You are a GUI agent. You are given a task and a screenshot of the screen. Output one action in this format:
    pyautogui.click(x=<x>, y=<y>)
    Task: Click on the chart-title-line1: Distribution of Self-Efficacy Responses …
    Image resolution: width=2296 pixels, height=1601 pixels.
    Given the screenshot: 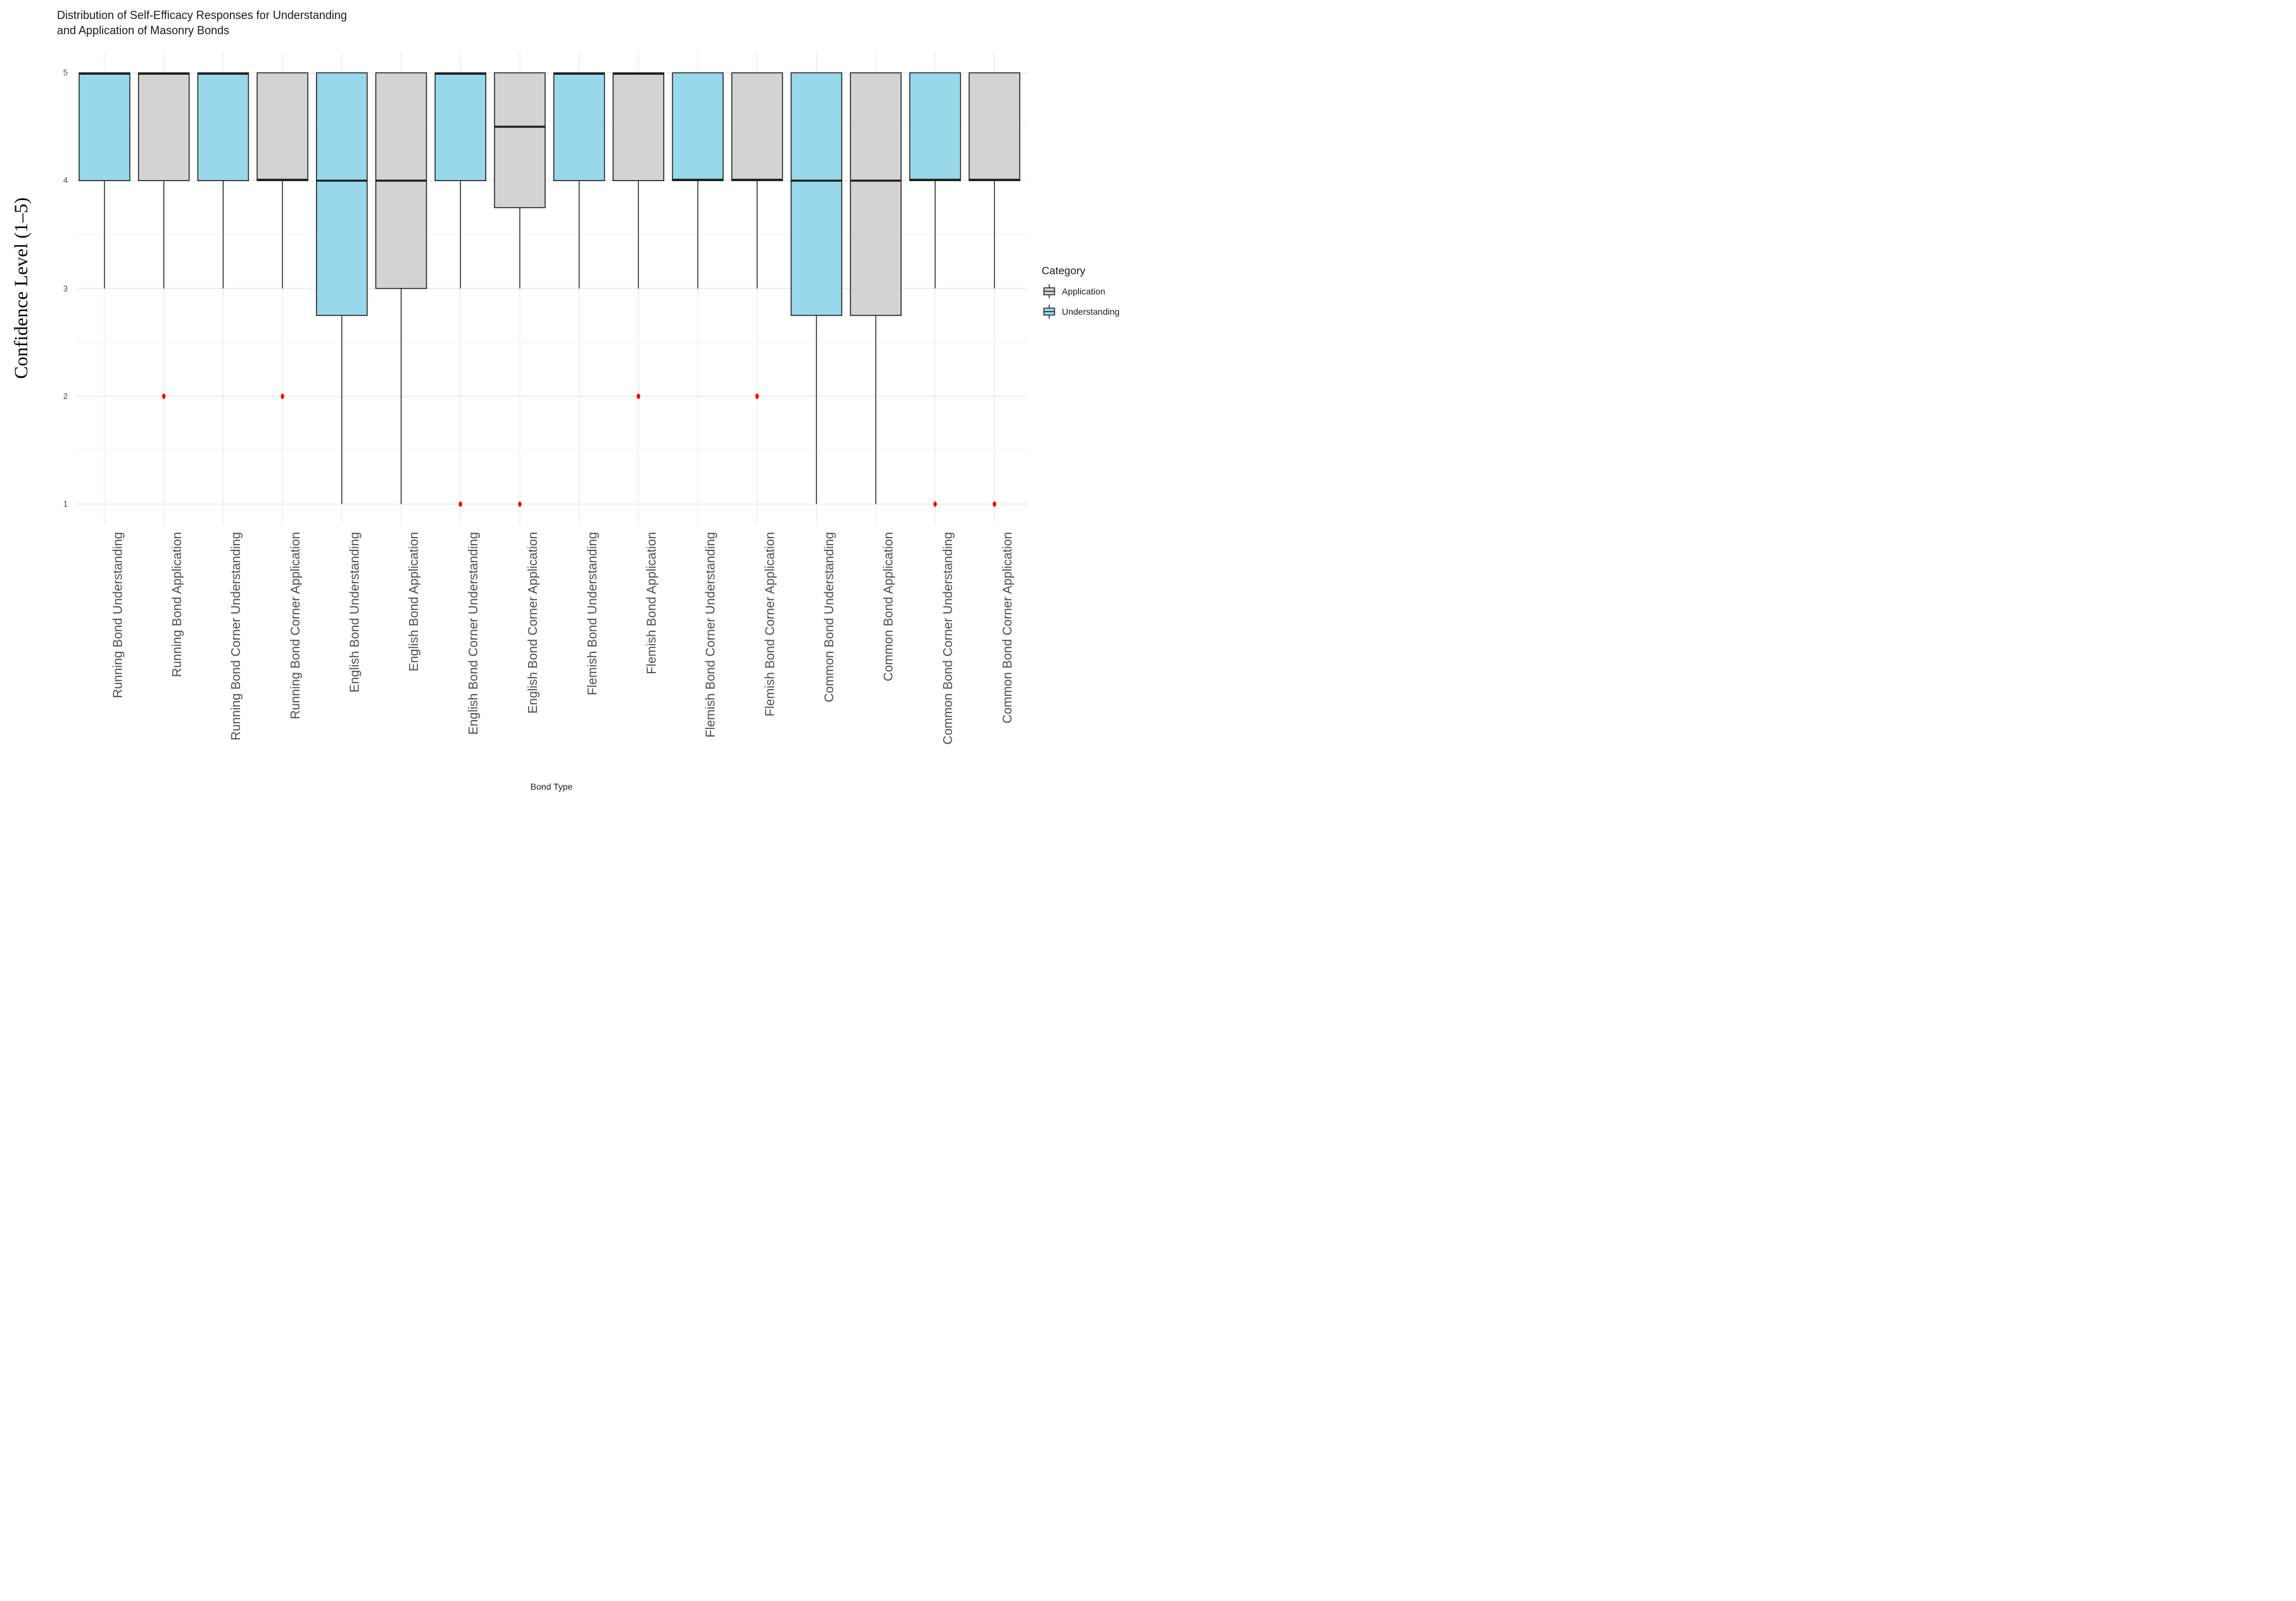 What is the action you would take?
    pyautogui.click(x=202, y=15)
    